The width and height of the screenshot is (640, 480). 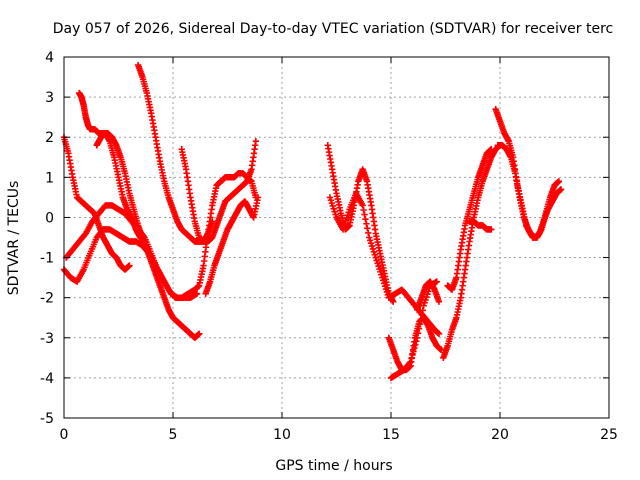 I want to click on x-tick-label: 5, so click(x=173, y=435).